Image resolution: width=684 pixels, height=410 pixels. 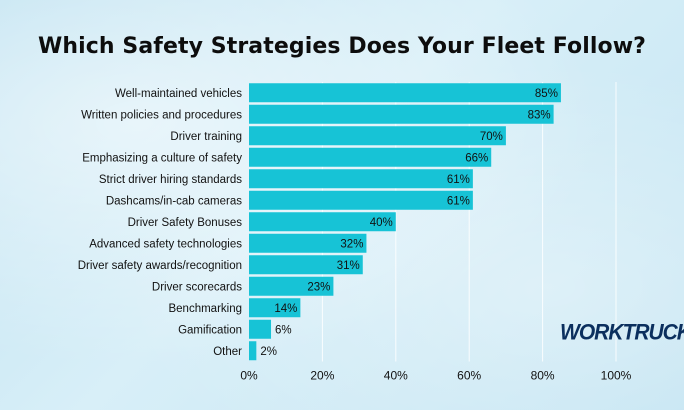 I want to click on category-label: Driver training, so click(x=206, y=137).